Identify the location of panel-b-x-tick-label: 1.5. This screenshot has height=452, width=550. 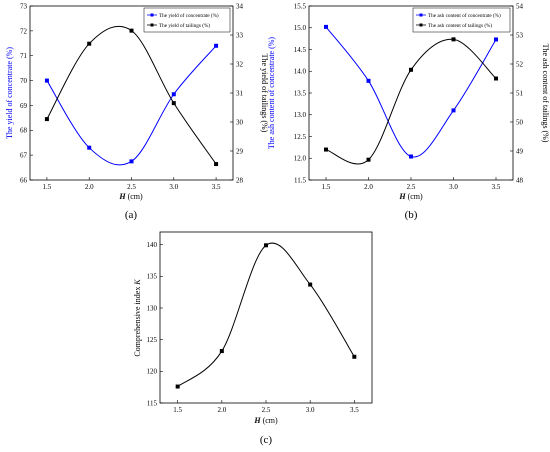
(326, 187).